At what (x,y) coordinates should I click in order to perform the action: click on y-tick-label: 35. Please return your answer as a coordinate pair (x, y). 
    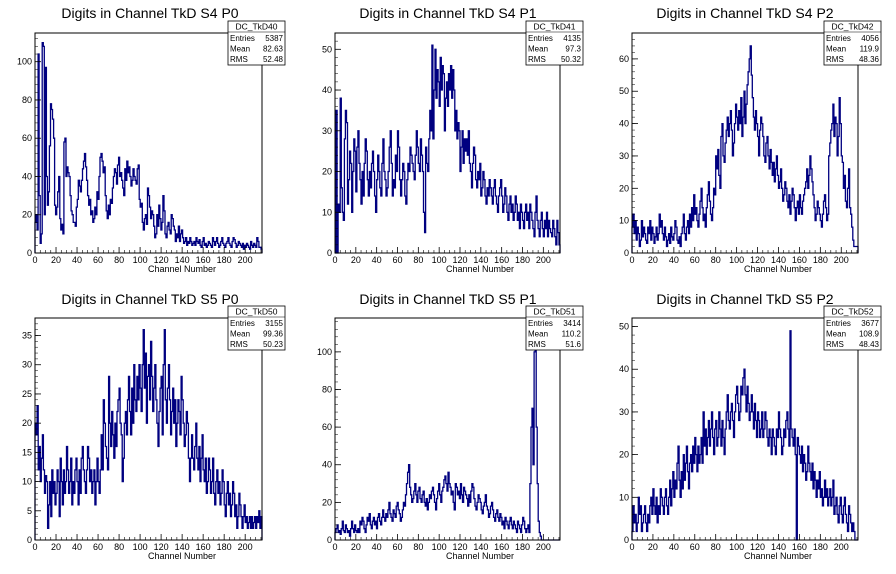
    Looking at the image, I should click on (27, 336).